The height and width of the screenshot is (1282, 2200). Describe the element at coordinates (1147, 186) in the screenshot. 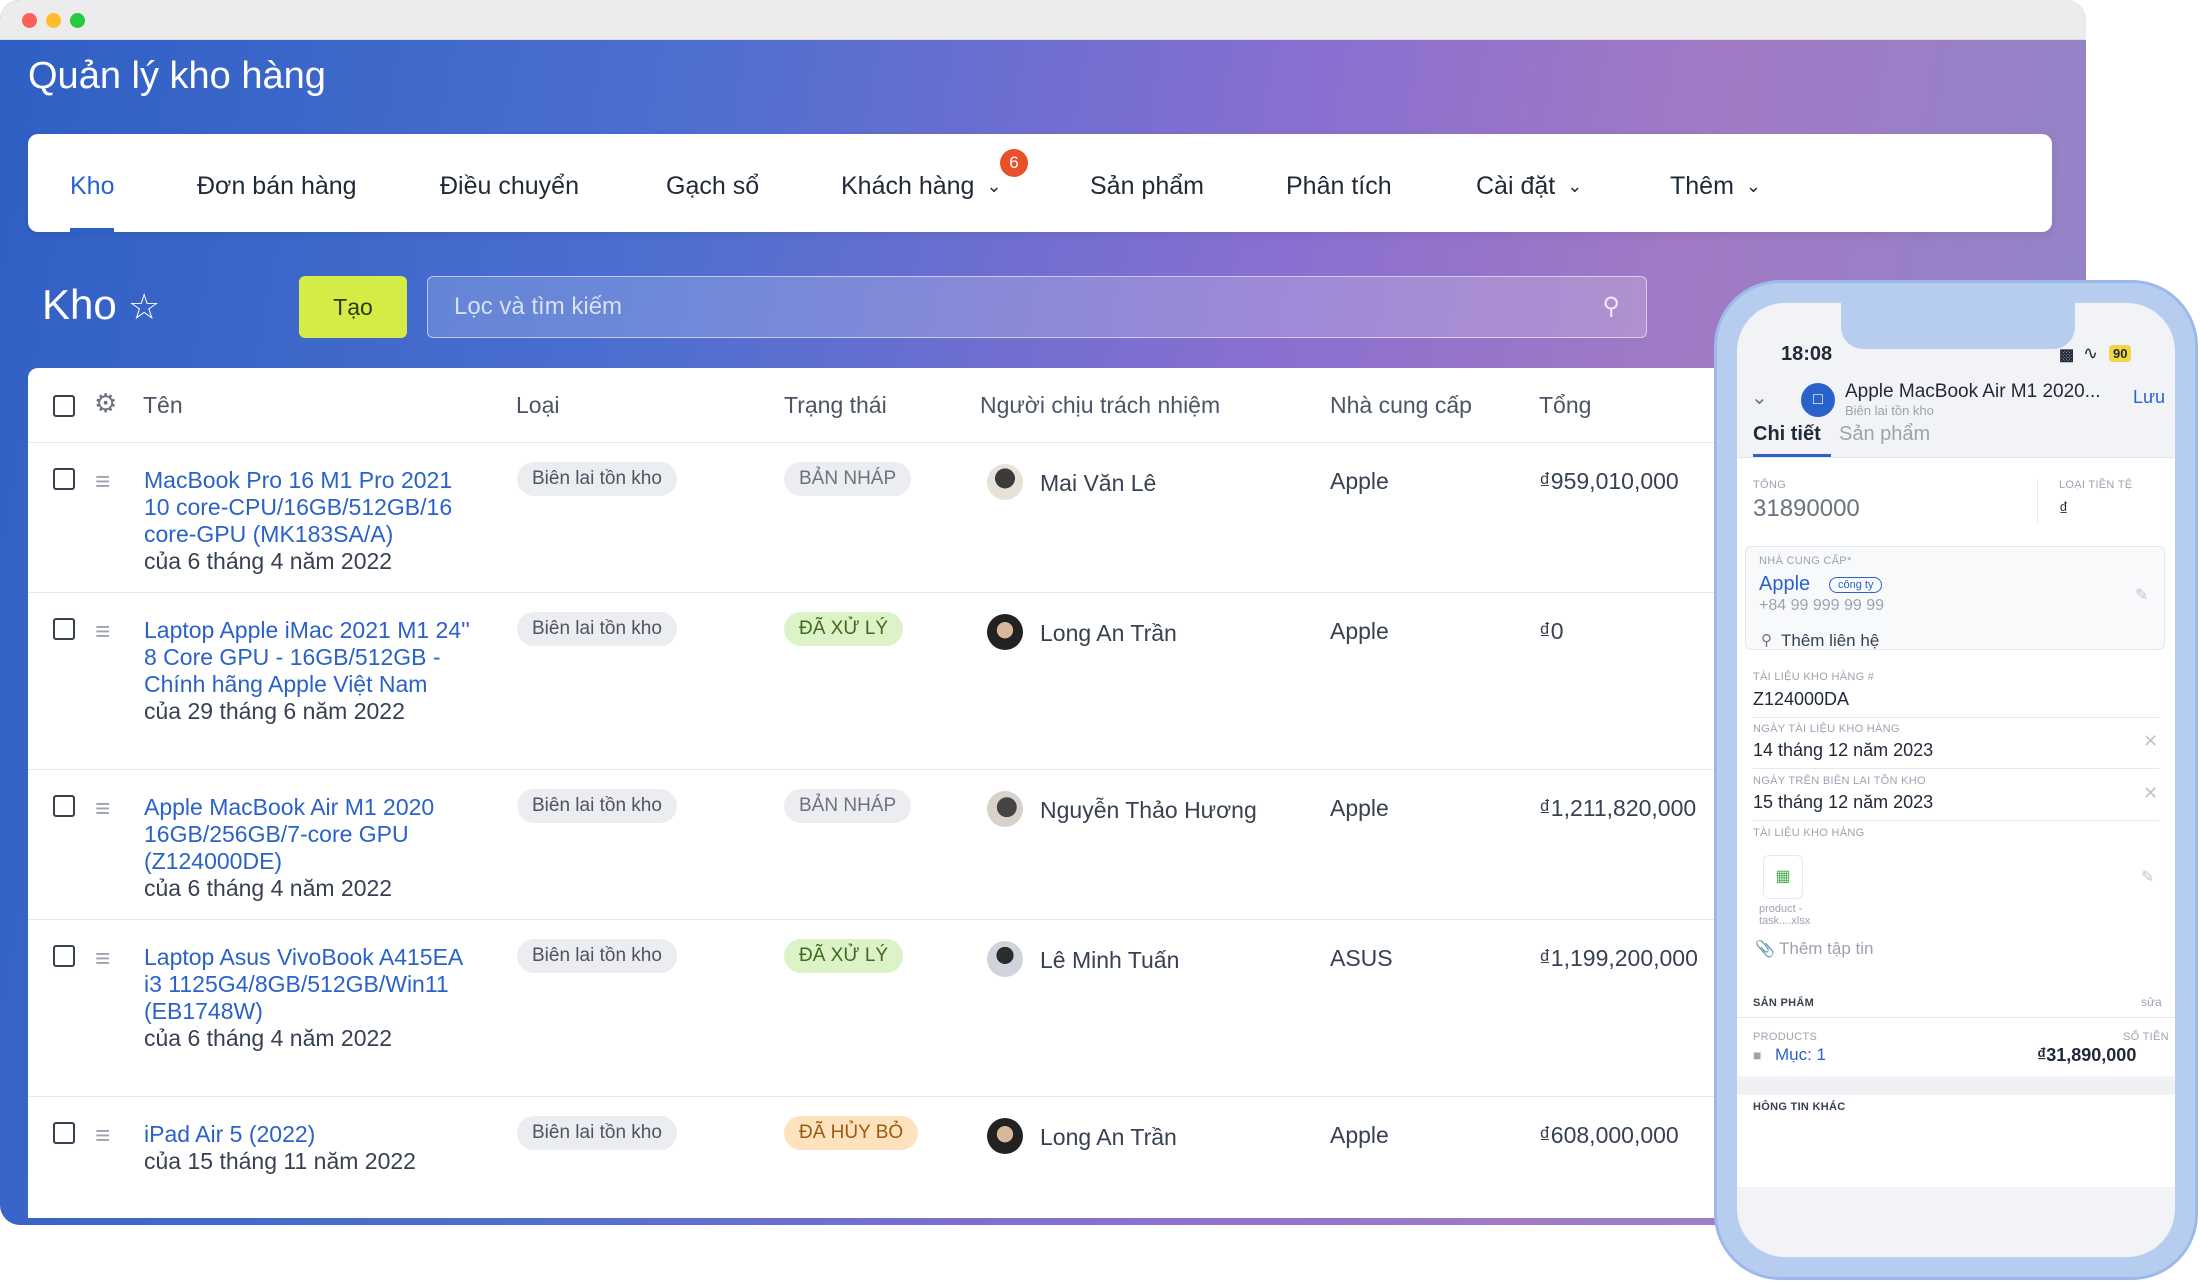

I see `nav-tab-label: Sản phẩm` at that location.